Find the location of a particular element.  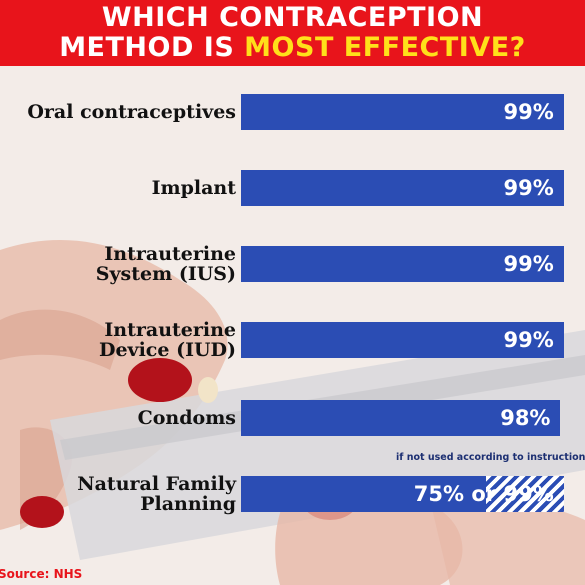

bar-1: 99% is located at coordinates (402, 188).